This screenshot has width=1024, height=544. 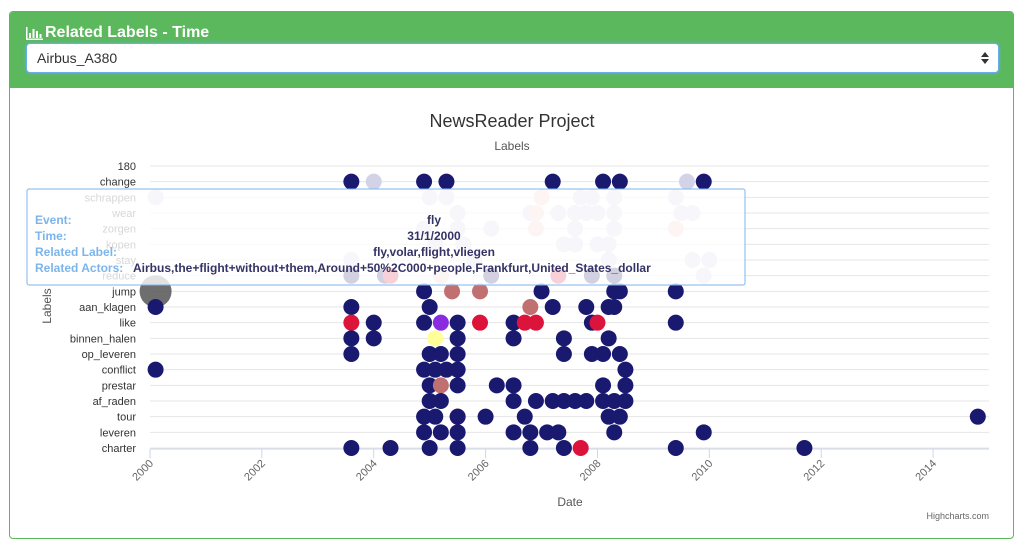 I want to click on credits-link: Highcharts.com, so click(x=957, y=516).